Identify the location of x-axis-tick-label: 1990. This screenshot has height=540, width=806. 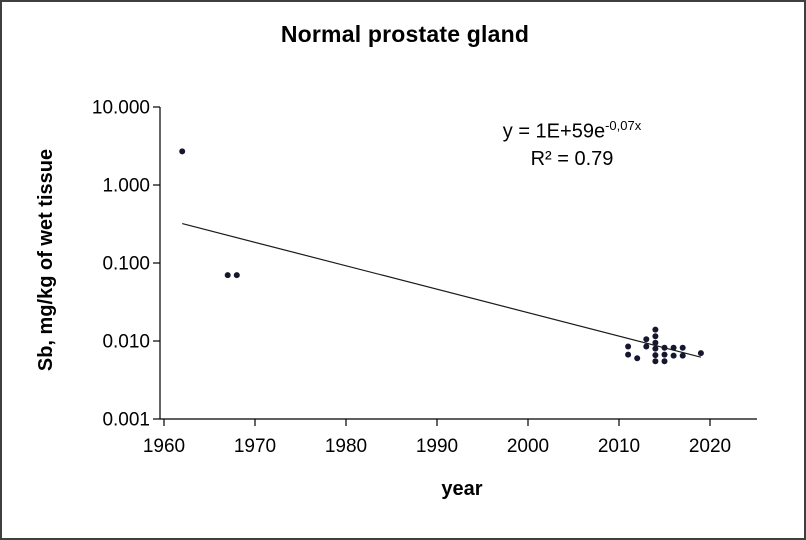
(437, 446).